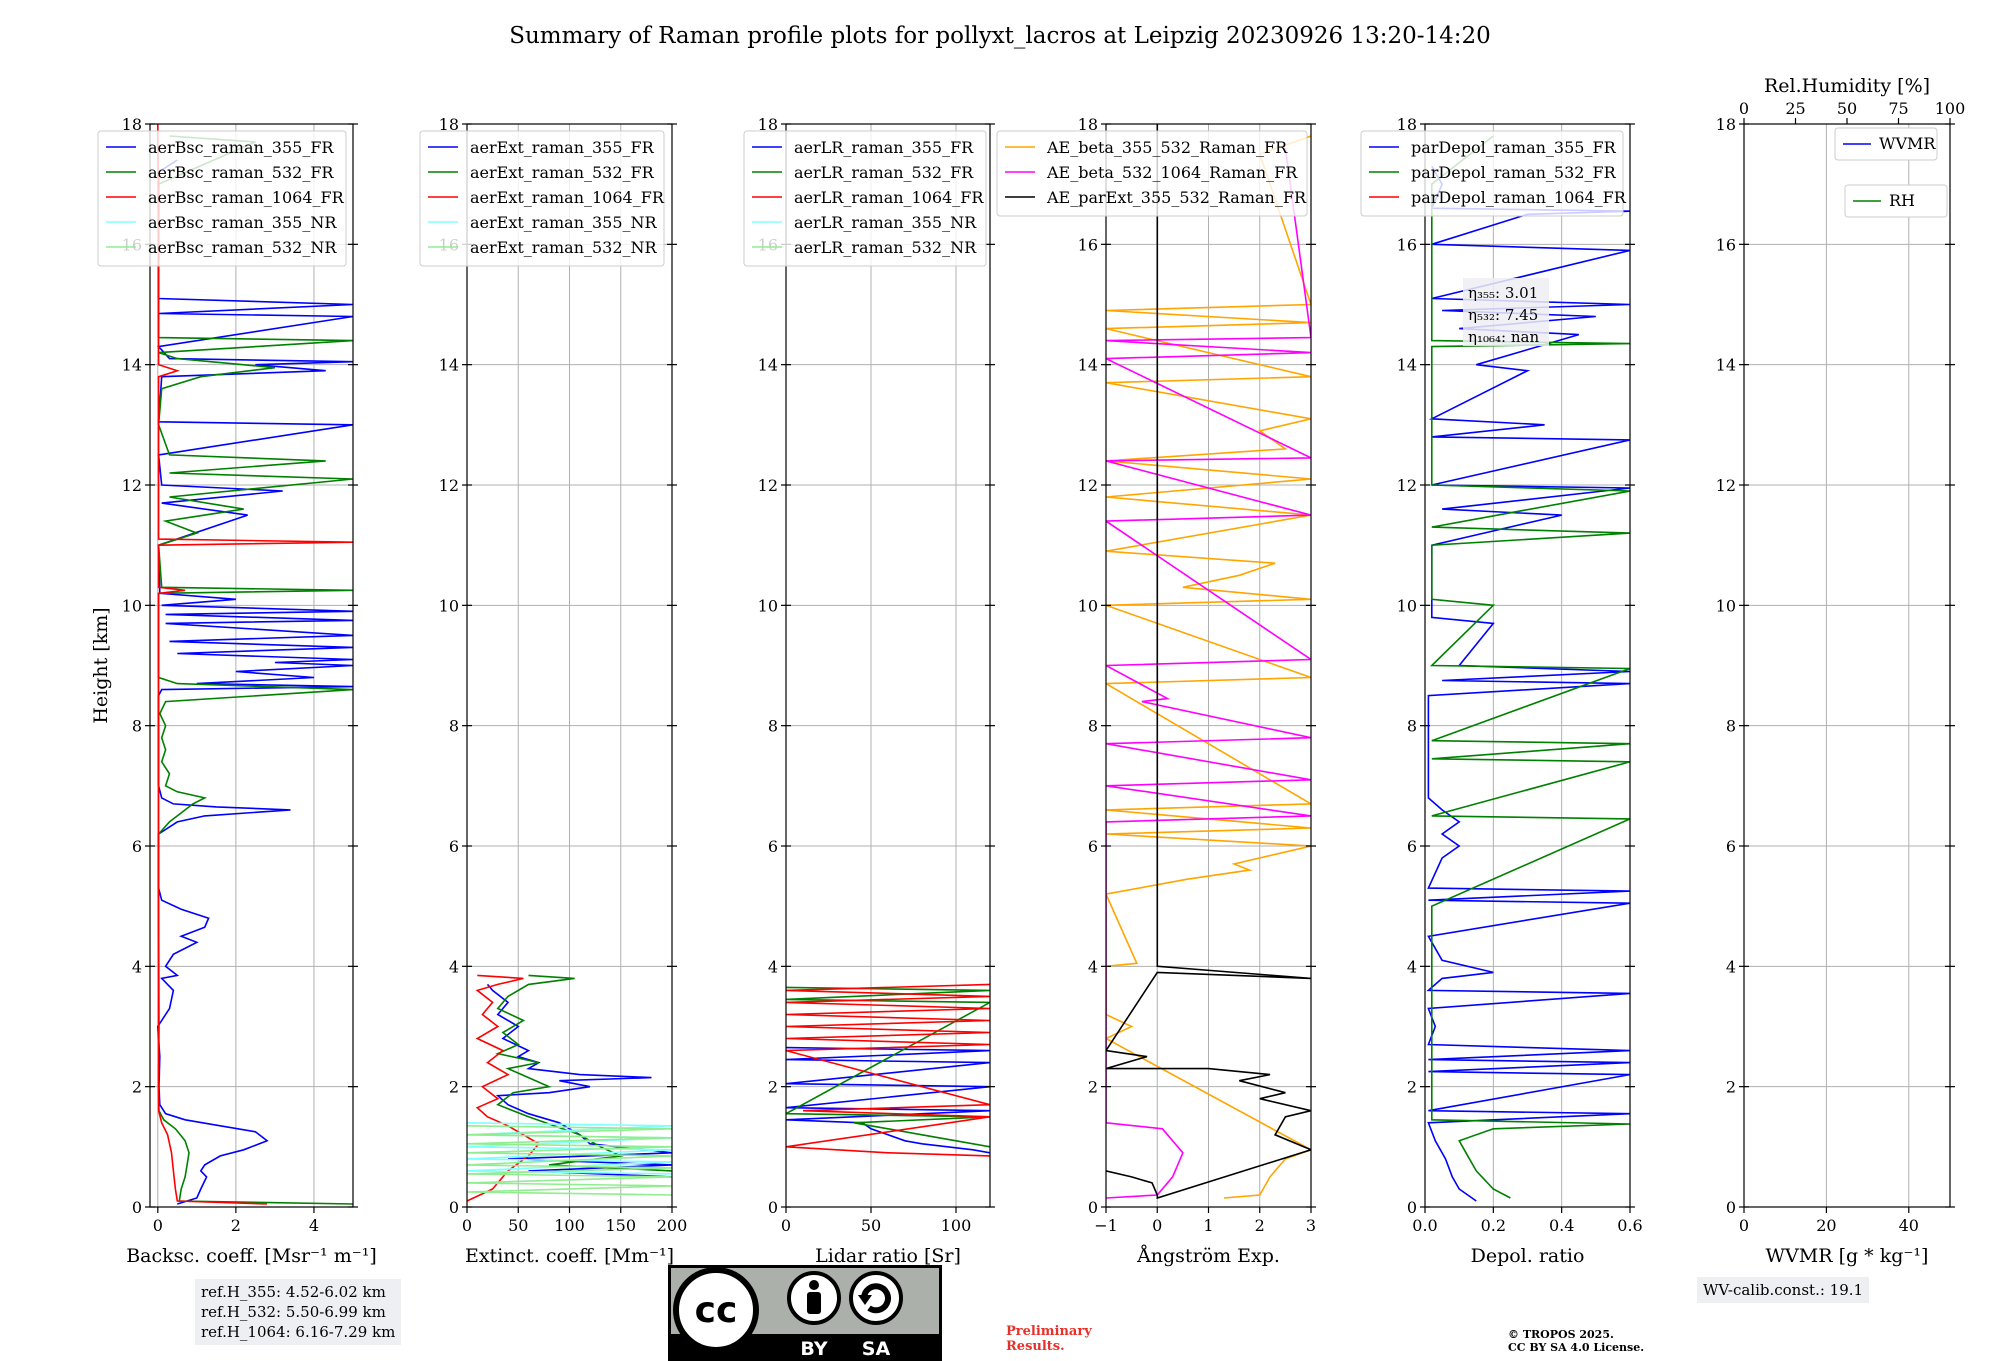 This screenshot has height=1361, width=2000. I want to click on legend-label-AE_beta_532_1064_Raman_FR: AE_beta_532_1064_Raman_FR, so click(1172, 172).